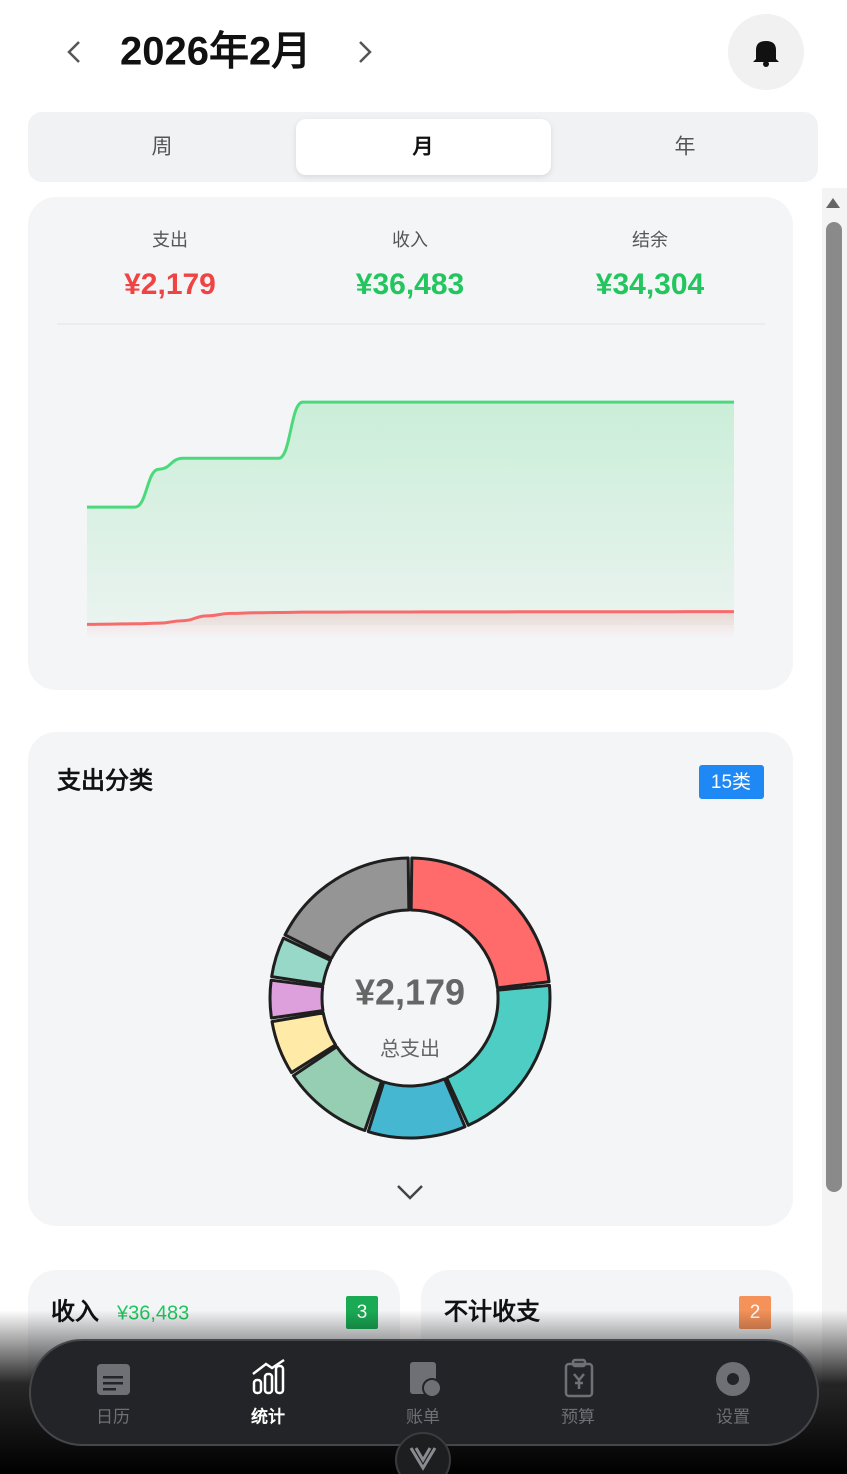  I want to click on card-title: 支出分类, so click(105, 780).